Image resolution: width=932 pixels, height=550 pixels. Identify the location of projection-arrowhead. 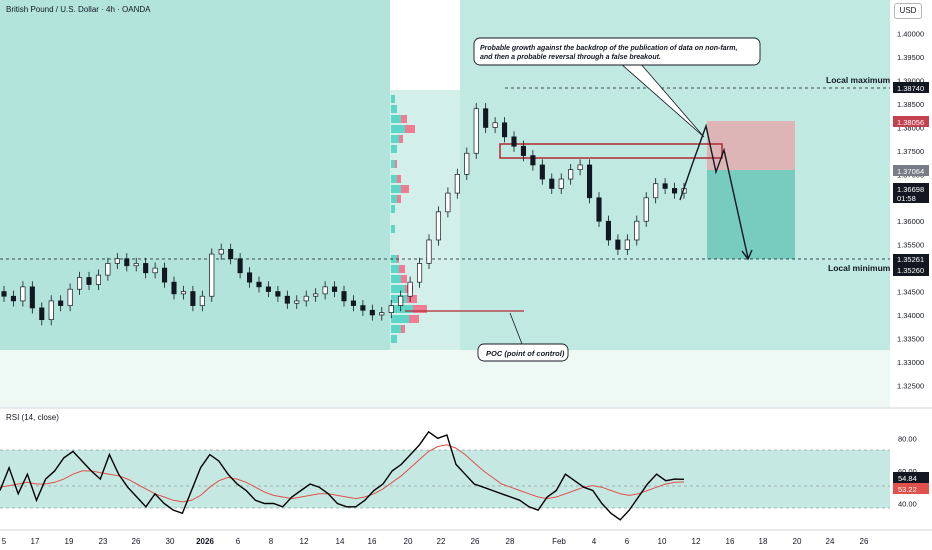
(747, 255).